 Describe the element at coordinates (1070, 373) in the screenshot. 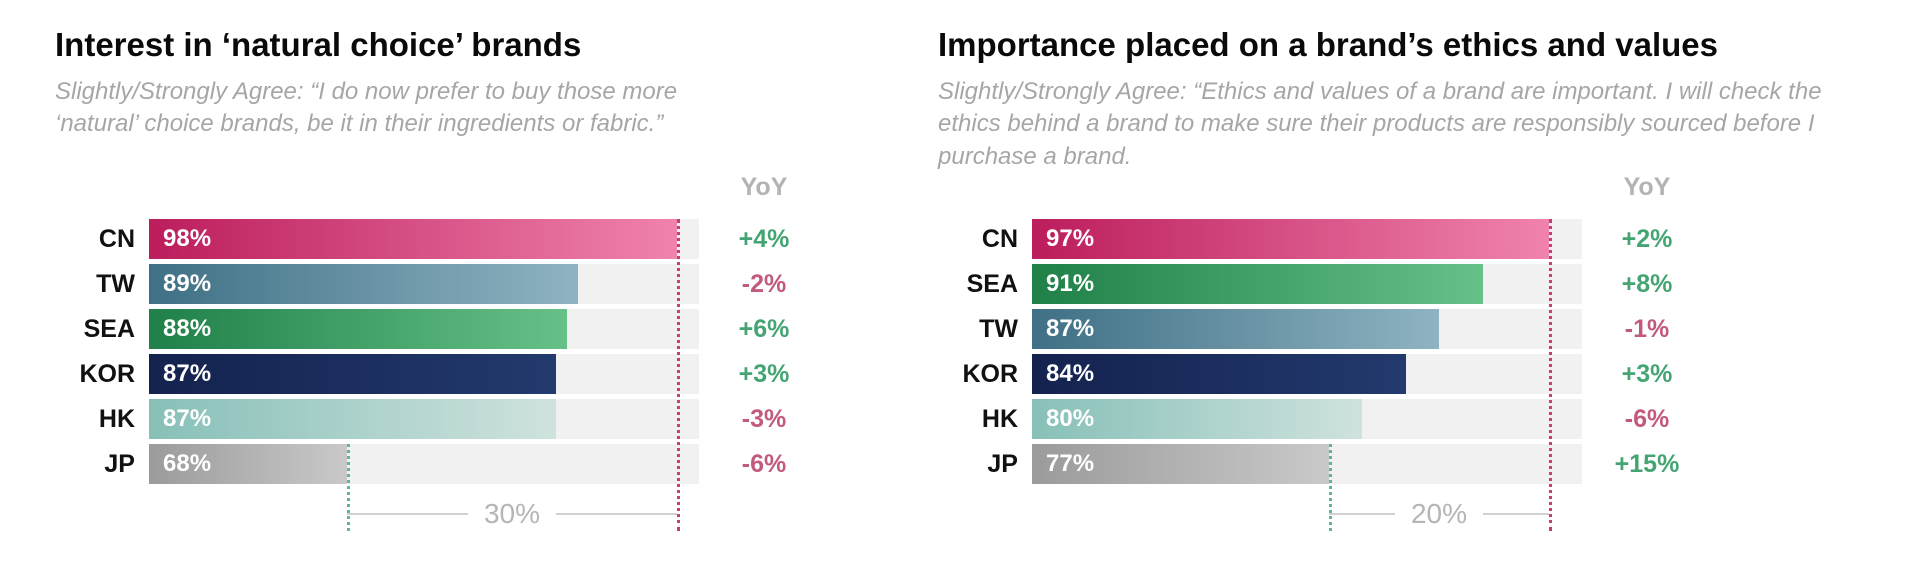

I see `bar-value: 84%` at that location.